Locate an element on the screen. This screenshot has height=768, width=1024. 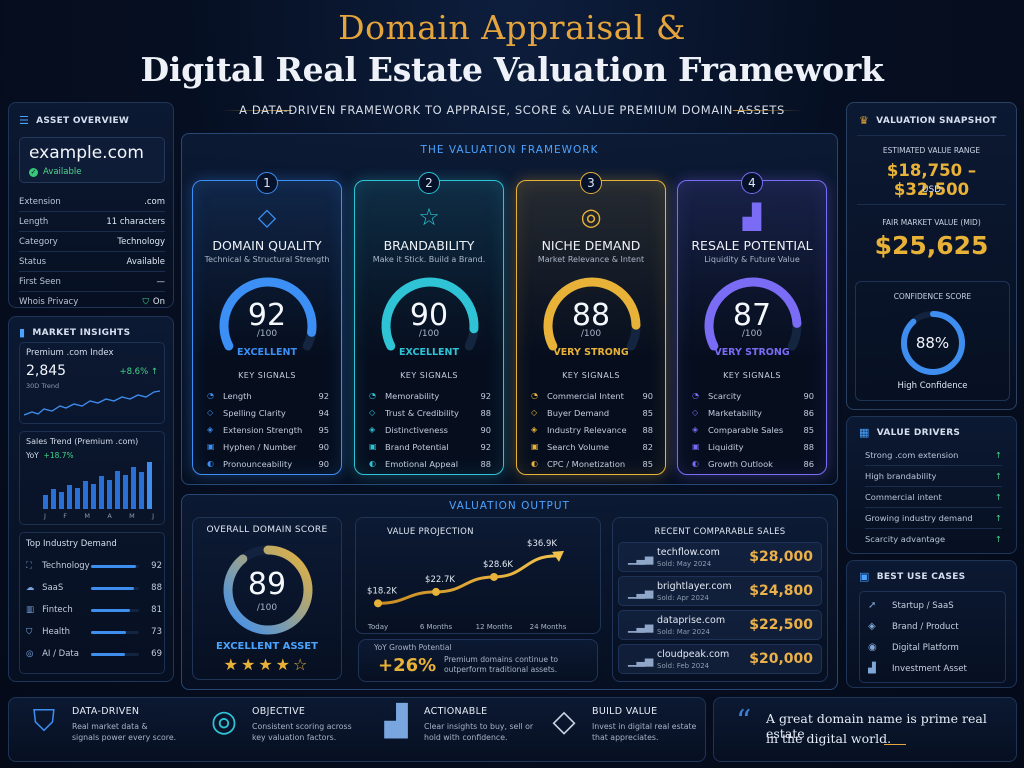
month-tick: J is located at coordinates (153, 516).